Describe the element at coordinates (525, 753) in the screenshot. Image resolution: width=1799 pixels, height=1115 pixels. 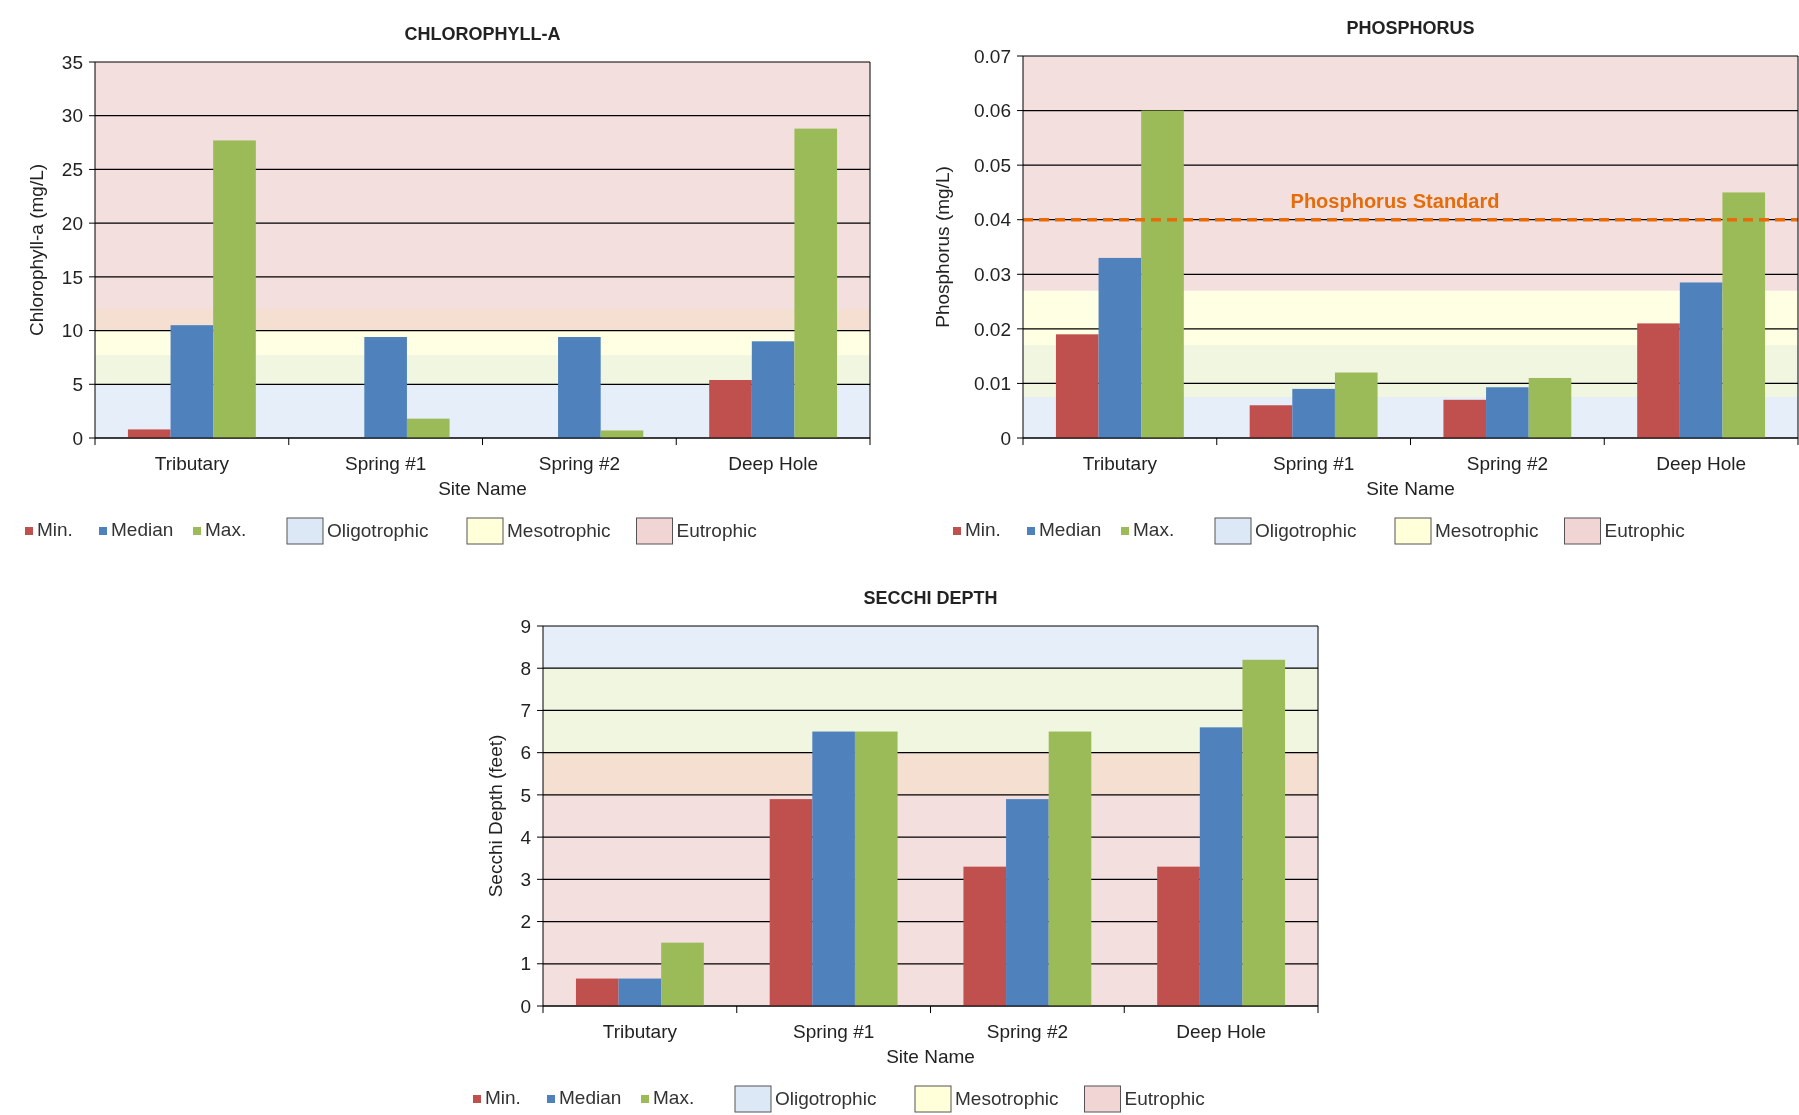
I see `y-tick-label: 6` at that location.